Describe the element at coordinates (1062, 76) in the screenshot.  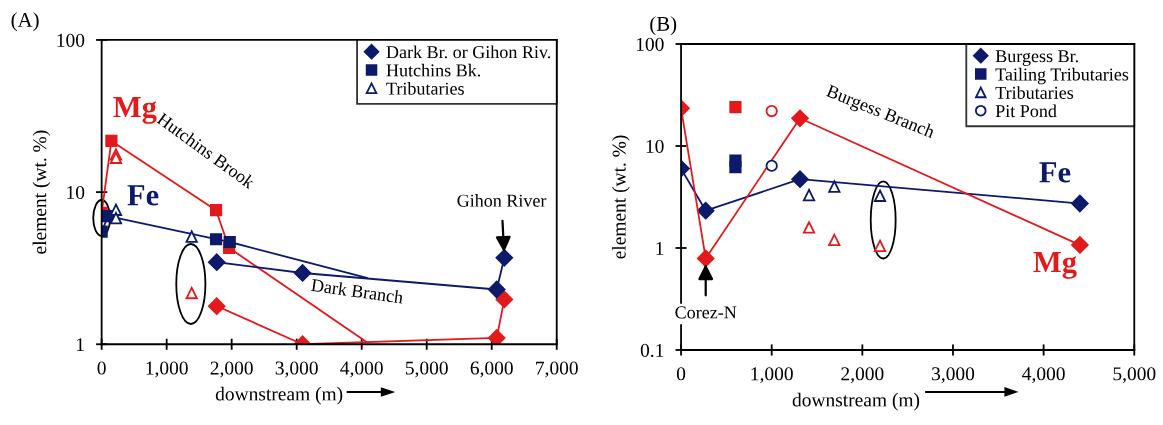
I see `legend-label: Tailing Tributaries` at that location.